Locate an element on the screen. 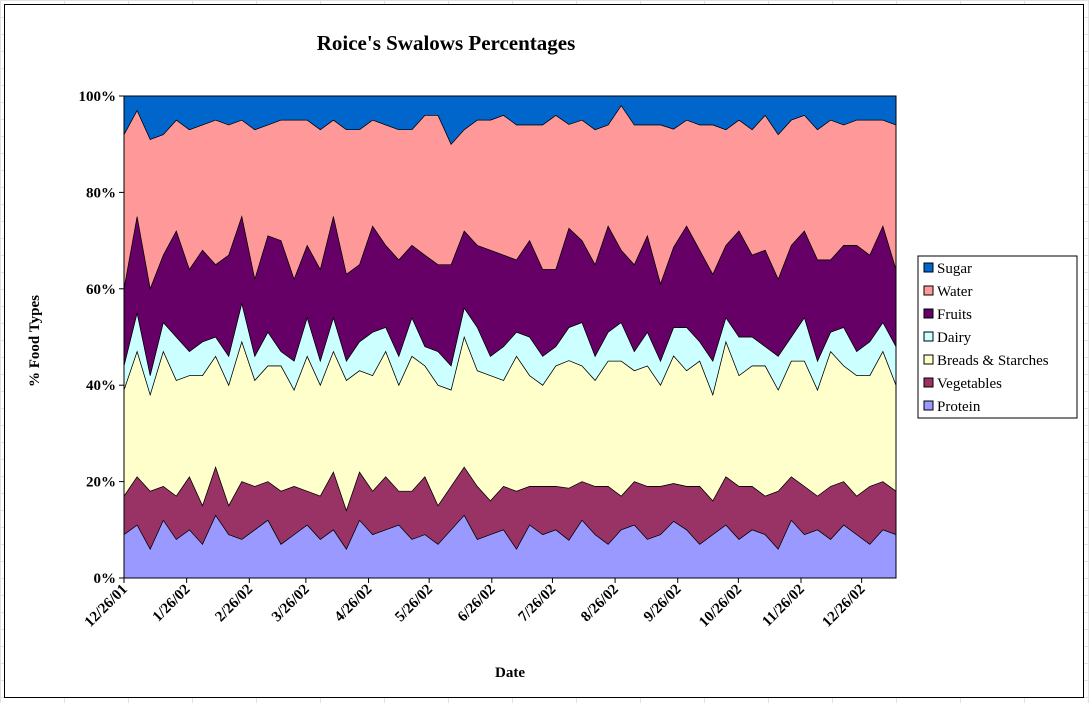 This screenshot has width=1089, height=703. x-tick-label: 12/26/01 is located at coordinates (106, 606).